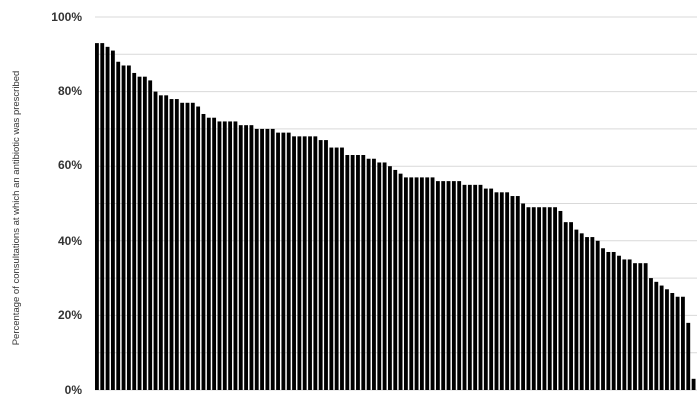 The image size is (697, 396). What do you see at coordinates (70, 241) in the screenshot?
I see `y-tick-label-40: 40%` at bounding box center [70, 241].